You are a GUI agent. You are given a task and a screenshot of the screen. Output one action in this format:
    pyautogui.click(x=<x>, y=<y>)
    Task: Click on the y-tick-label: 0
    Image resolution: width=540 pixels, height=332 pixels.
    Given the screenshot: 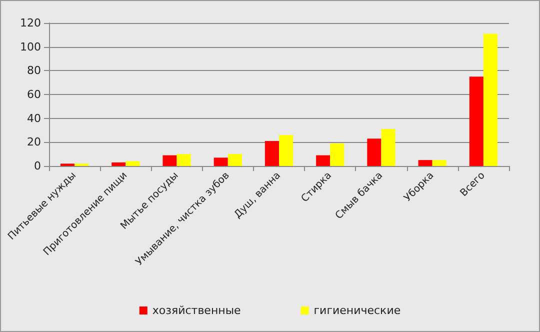 What is the action you would take?
    pyautogui.click(x=37, y=166)
    